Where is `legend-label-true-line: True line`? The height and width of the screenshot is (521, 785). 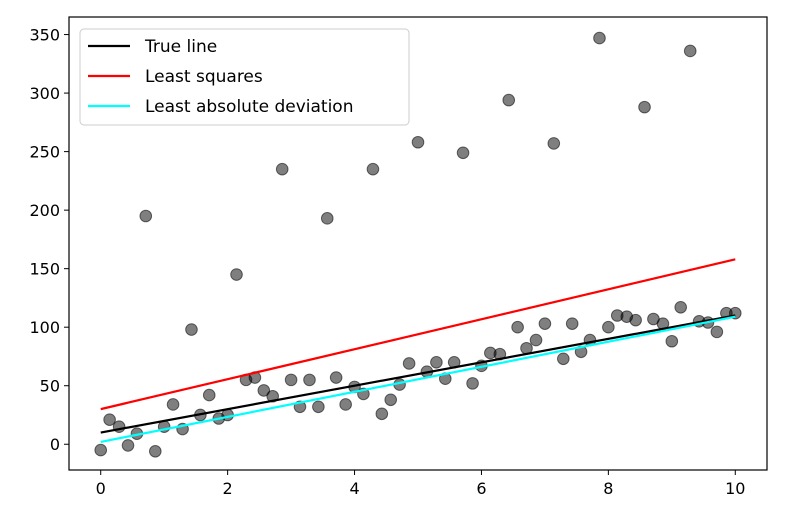 legend-label-true-line: True line is located at coordinates (180, 47).